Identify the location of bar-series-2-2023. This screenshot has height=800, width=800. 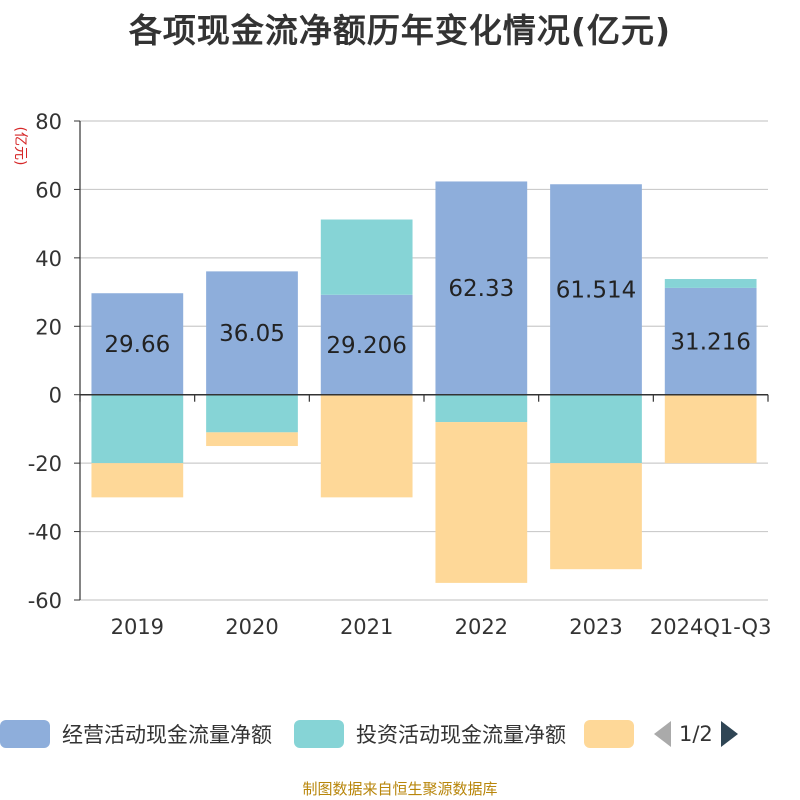
(596, 516).